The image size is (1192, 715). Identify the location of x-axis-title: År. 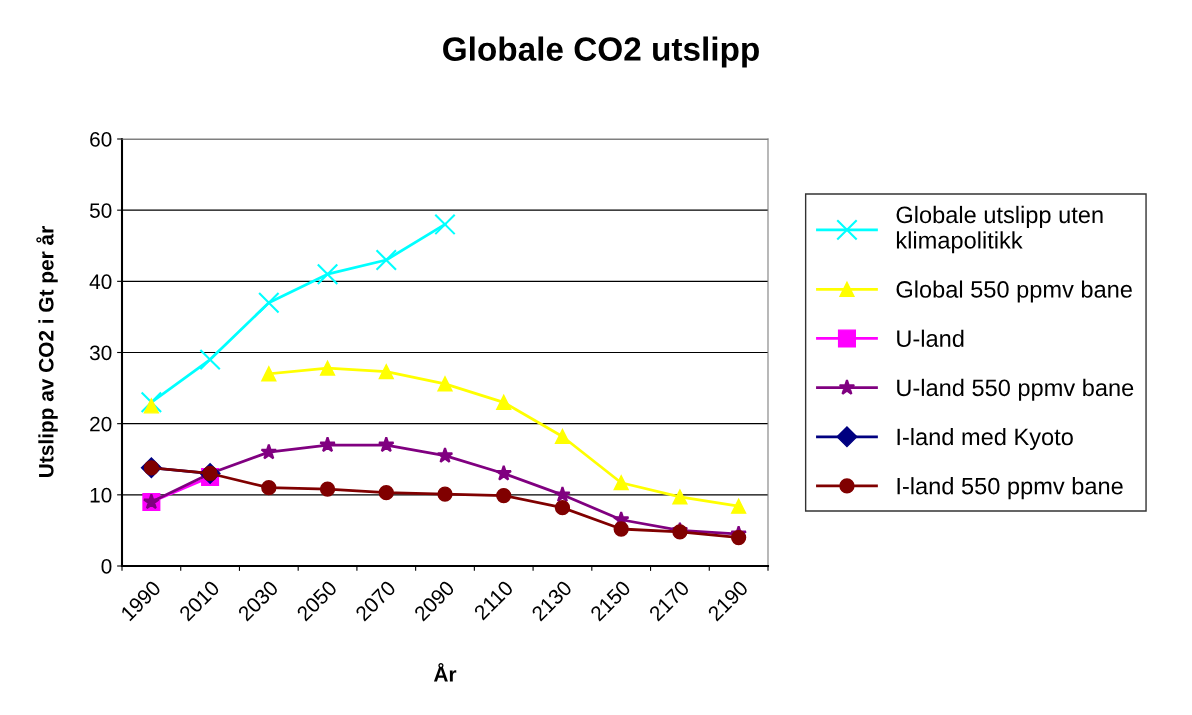
(445, 672).